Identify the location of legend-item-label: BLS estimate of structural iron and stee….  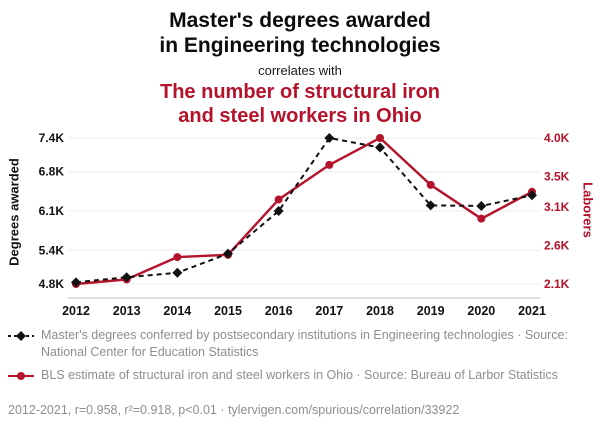
(299, 375).